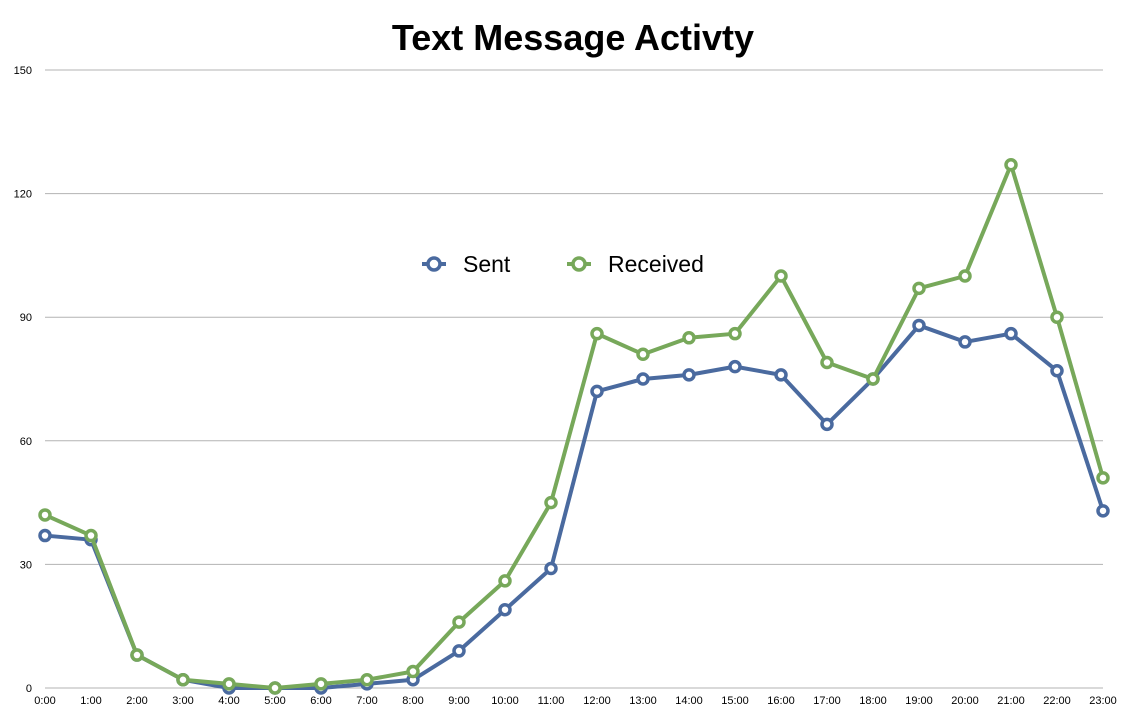  Describe the element at coordinates (573, 37) in the screenshot. I see `chart-title: Text Message Activty` at that location.